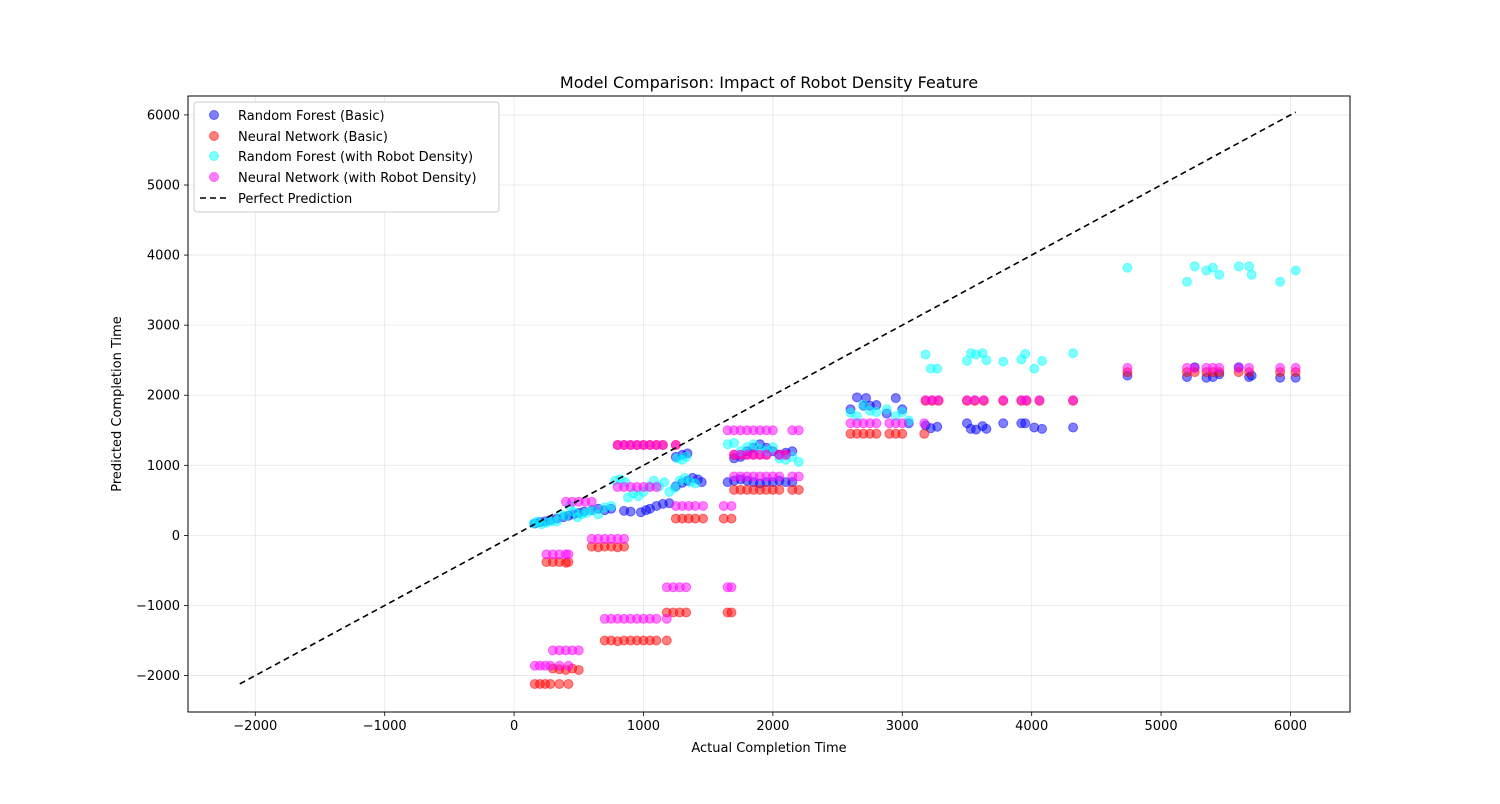 This screenshot has height=804, width=1500. I want to click on legend-marker-nn-basic, so click(214, 136).